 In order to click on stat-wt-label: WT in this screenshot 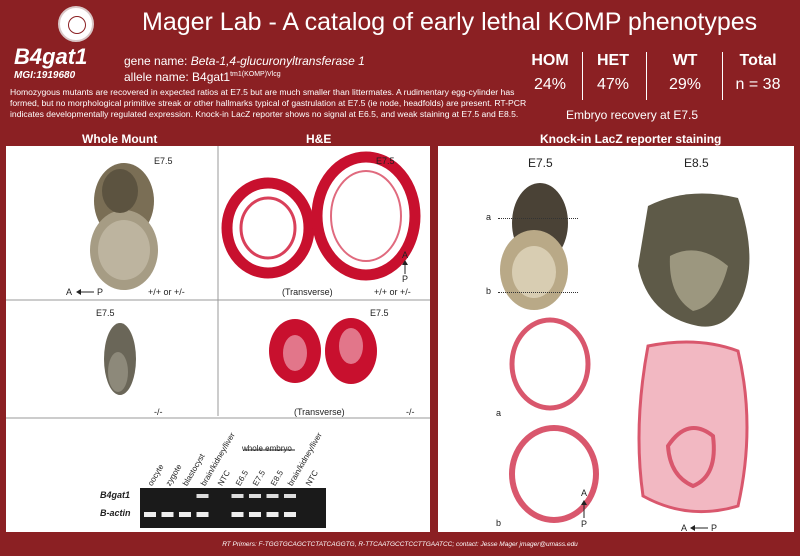, I will do `click(685, 60)`.